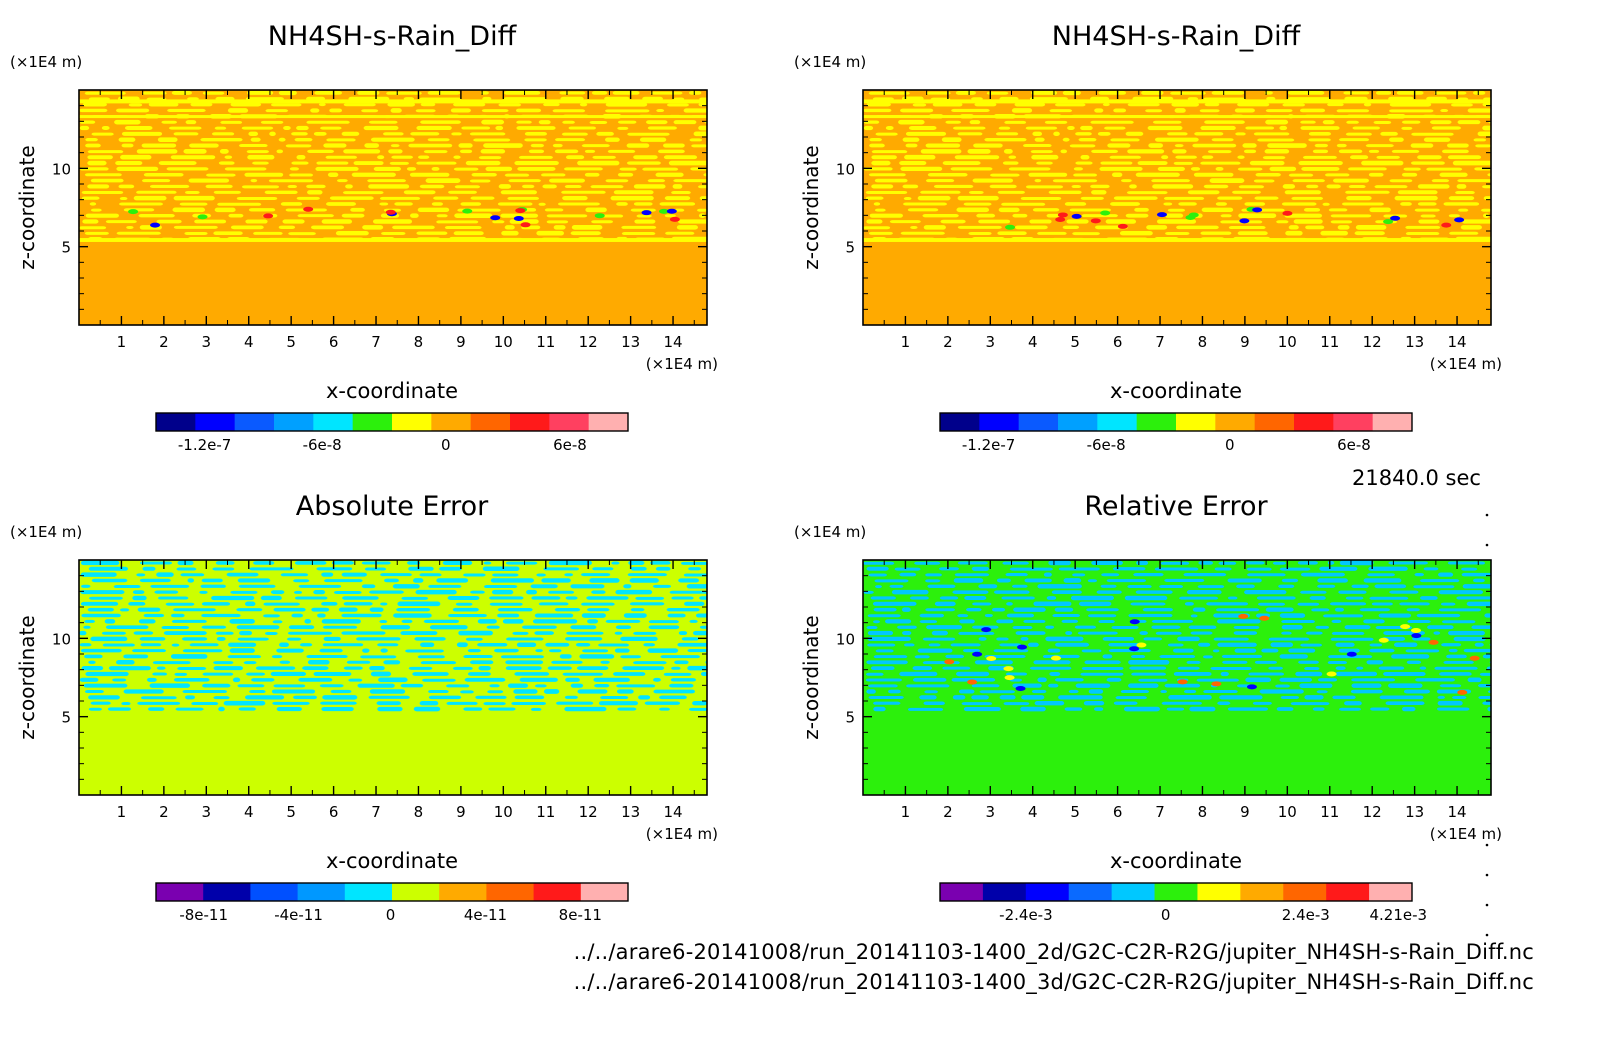 The height and width of the screenshot is (1054, 1604). Describe the element at coordinates (1176, 861) in the screenshot. I see `x-axis-label: x-coordinate` at that location.